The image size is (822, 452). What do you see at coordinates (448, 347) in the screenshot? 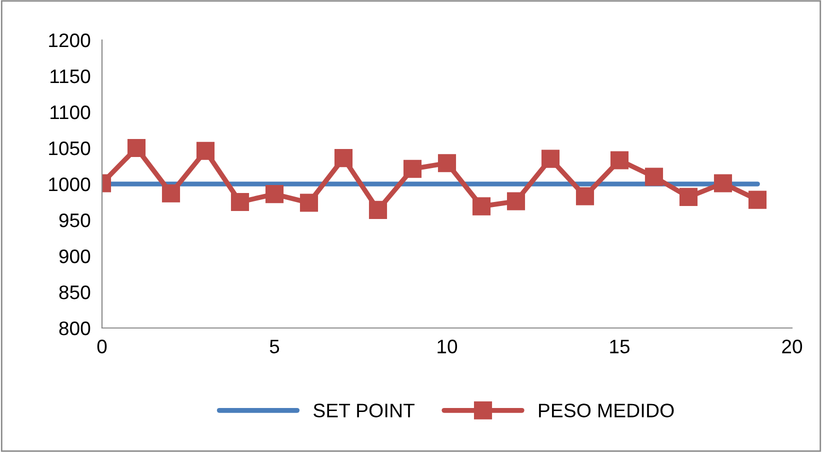
I see `x-tick-label: 10` at bounding box center [448, 347].